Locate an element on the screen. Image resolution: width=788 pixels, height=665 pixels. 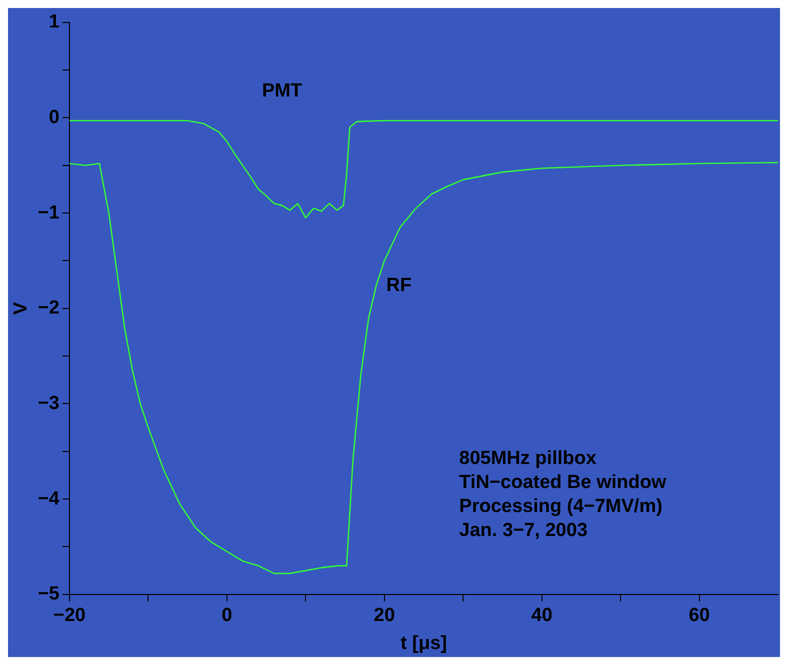
x-tick-label: 60 is located at coordinates (699, 615).